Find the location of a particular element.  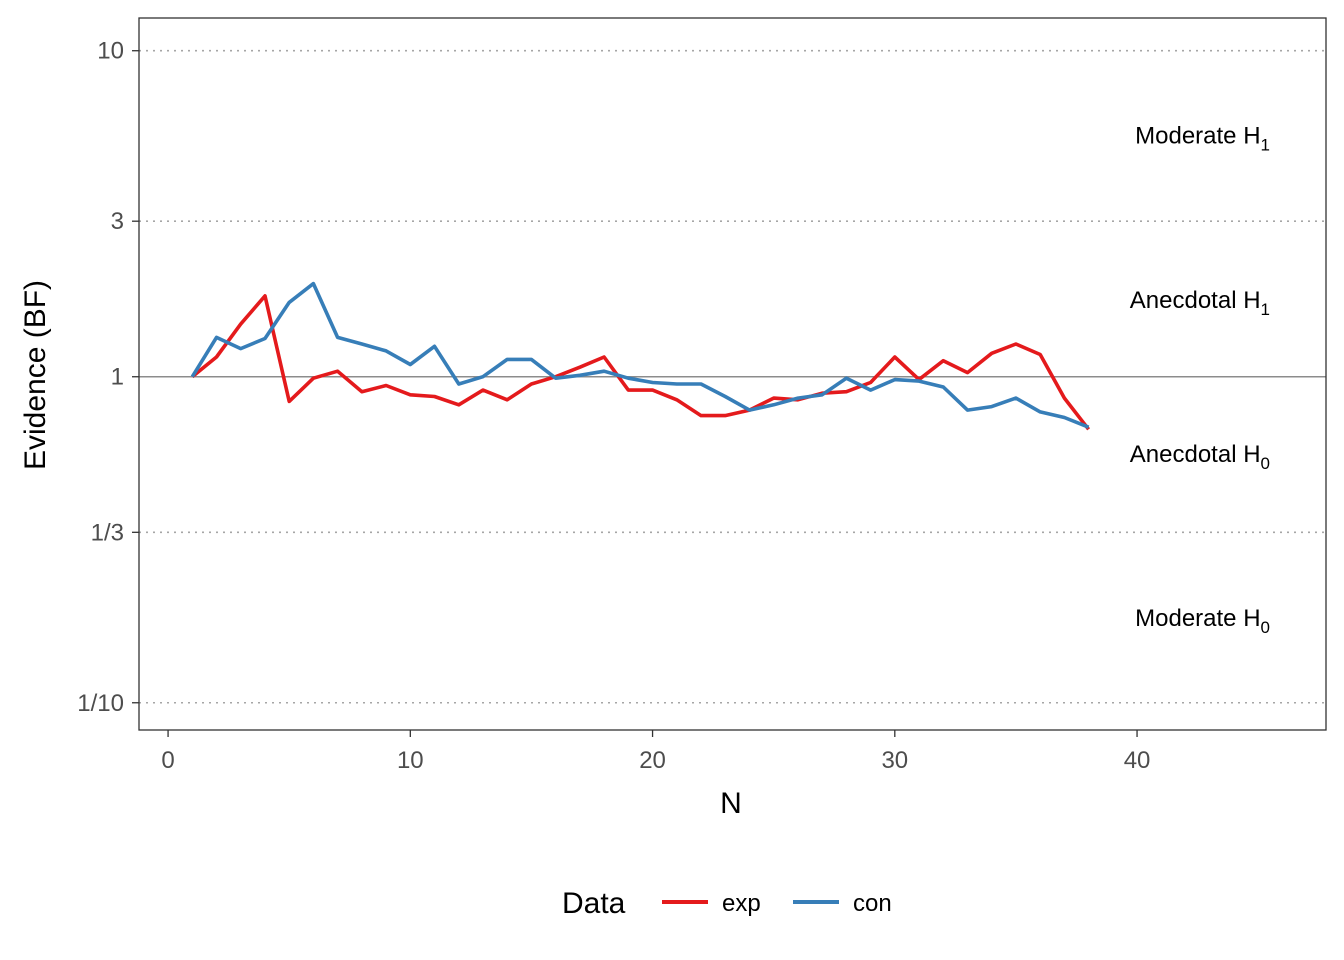

legend: Data exp con is located at coordinates (727, 903).